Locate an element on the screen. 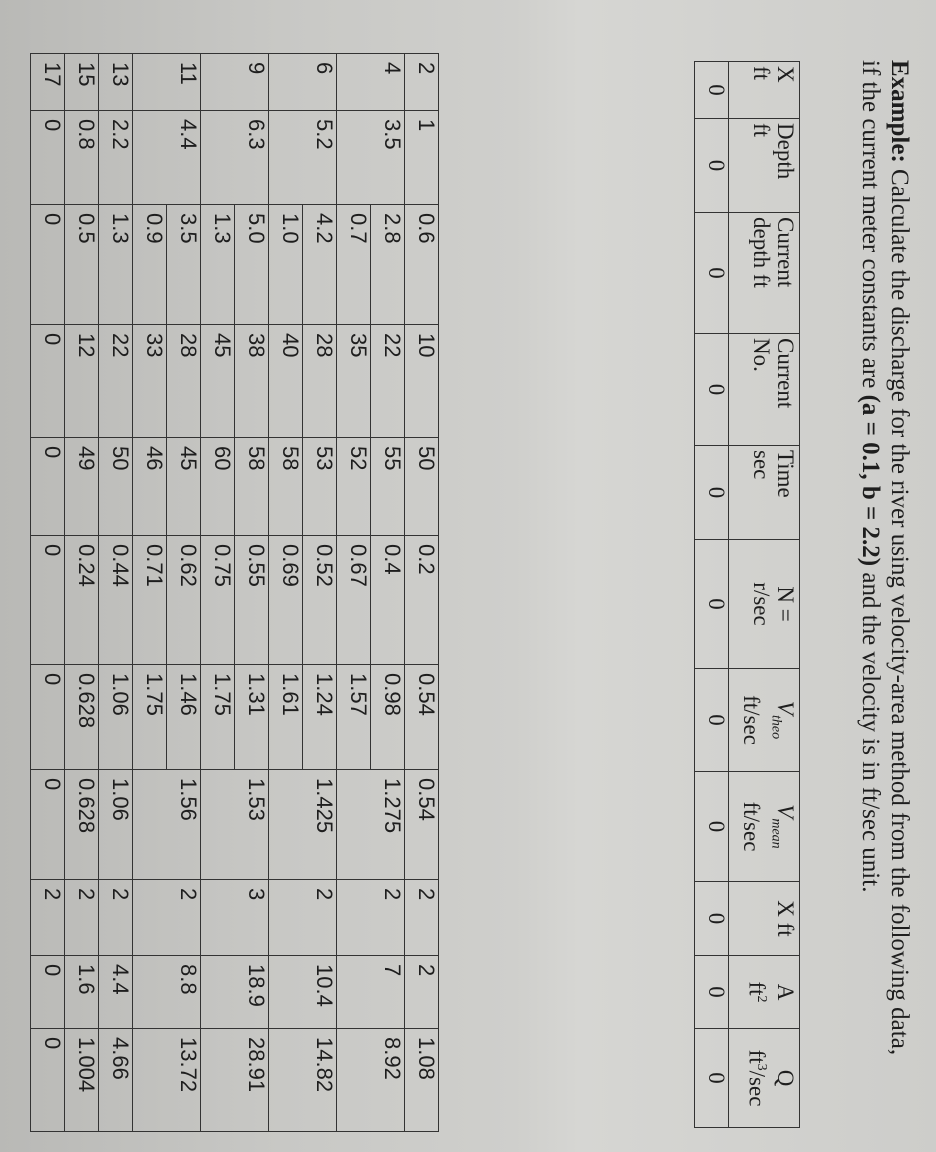 This screenshot has width=936, height=1152. table-cell: 60 is located at coordinates (217, 486).